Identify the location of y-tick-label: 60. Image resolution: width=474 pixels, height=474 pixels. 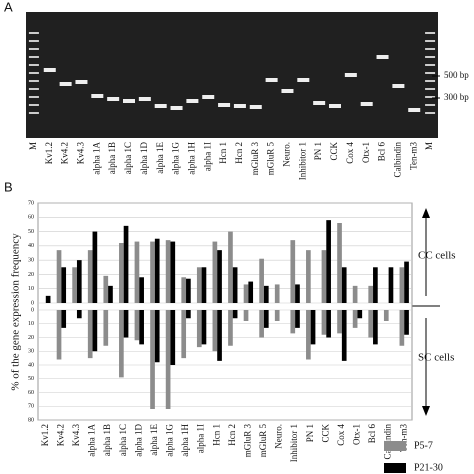
(31, 218).